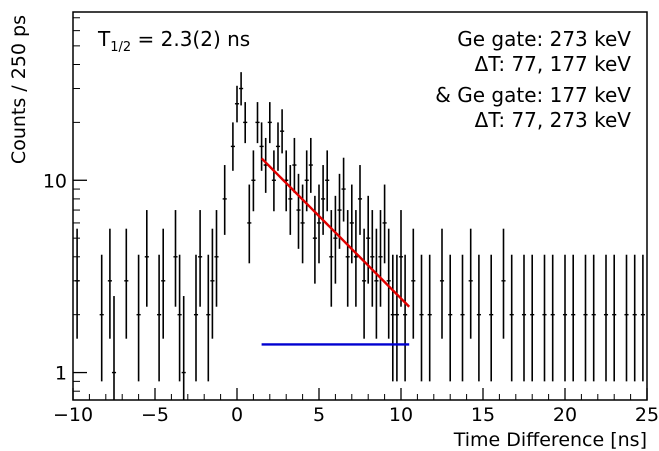  I want to click on fit-curve, so click(335, 232).